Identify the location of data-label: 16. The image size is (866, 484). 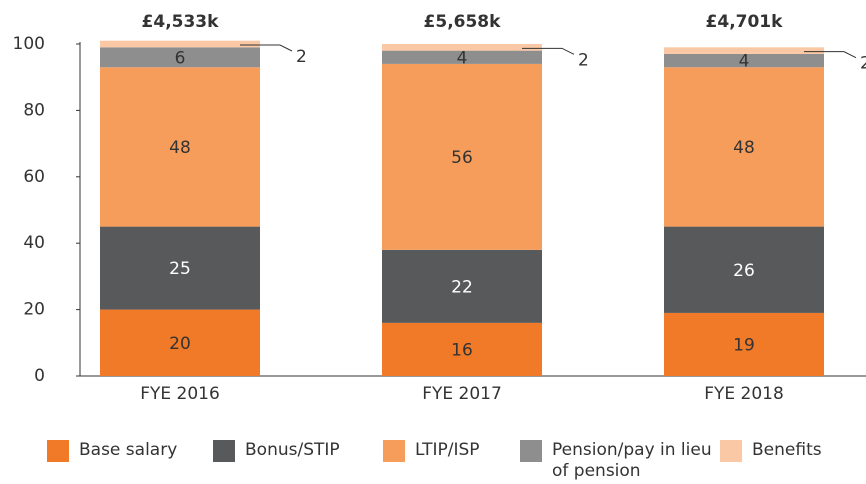
(462, 350).